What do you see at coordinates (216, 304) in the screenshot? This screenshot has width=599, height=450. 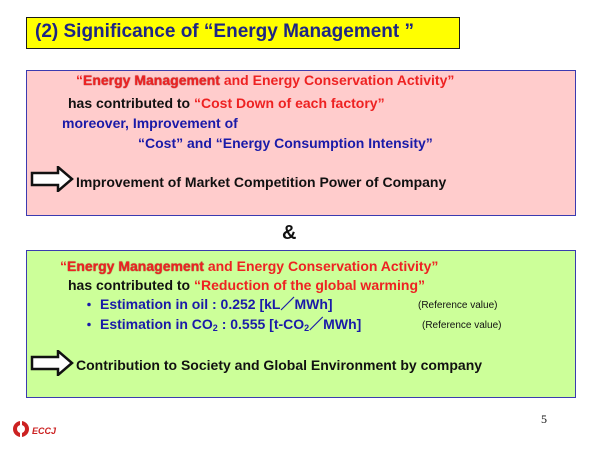 I see `oil-estimation: Estimation in oil : 0.252 [kL／MWh]` at bounding box center [216, 304].